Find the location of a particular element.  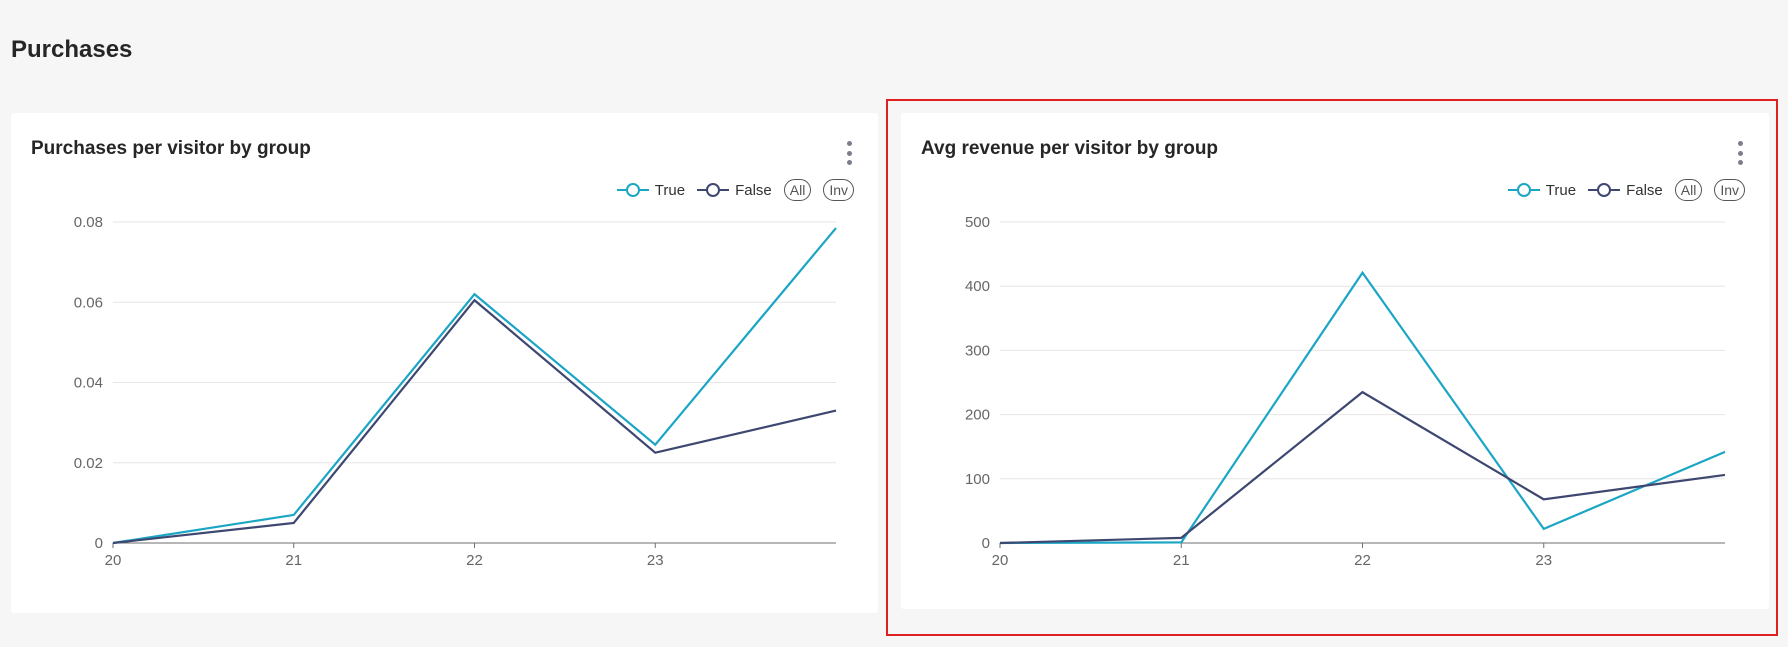

y-tick-label: 400 is located at coordinates (977, 286).